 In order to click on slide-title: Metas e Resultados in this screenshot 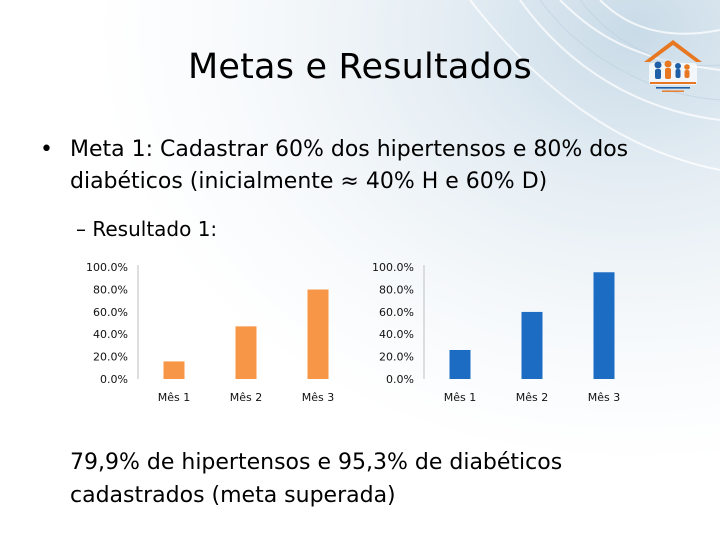, I will do `click(360, 67)`.